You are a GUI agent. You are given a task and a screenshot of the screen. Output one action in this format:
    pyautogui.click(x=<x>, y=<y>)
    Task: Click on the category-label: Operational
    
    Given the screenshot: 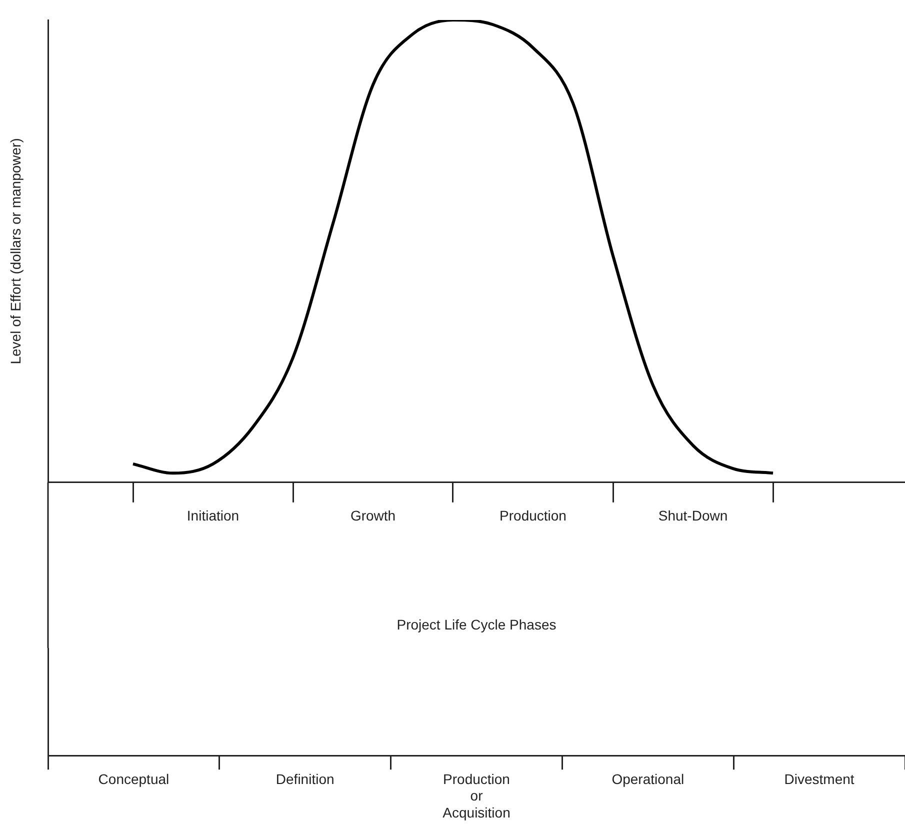 What is the action you would take?
    pyautogui.click(x=648, y=778)
    